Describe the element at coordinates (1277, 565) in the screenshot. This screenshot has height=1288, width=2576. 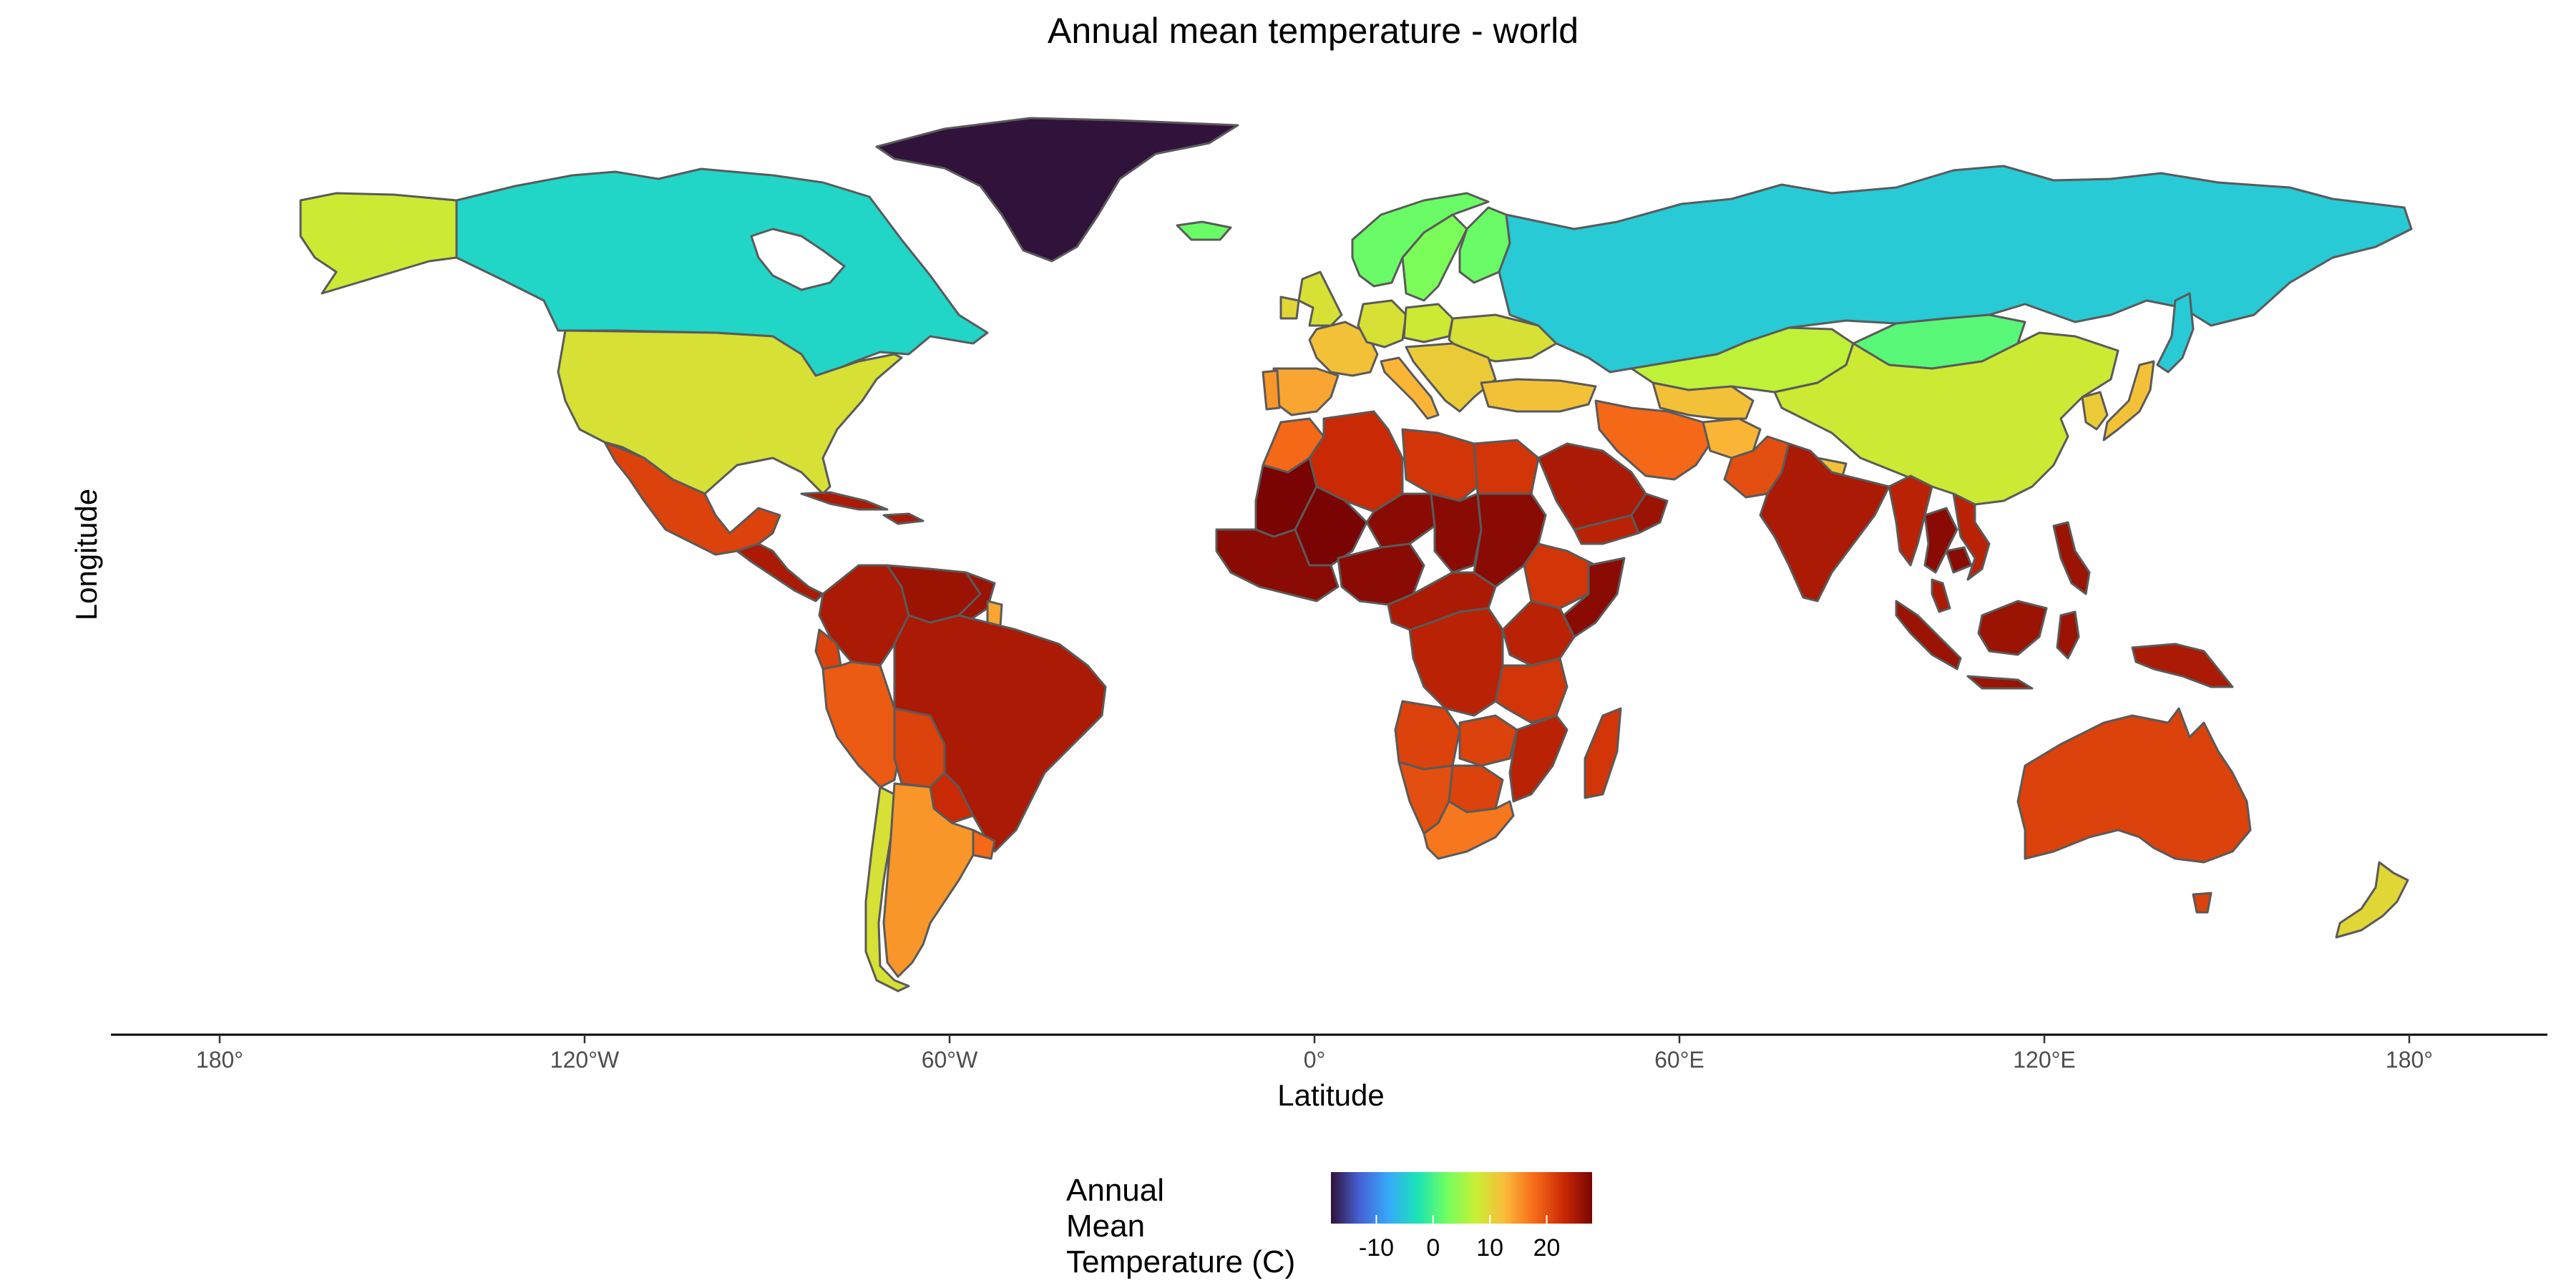
I see `region-west-africa` at that location.